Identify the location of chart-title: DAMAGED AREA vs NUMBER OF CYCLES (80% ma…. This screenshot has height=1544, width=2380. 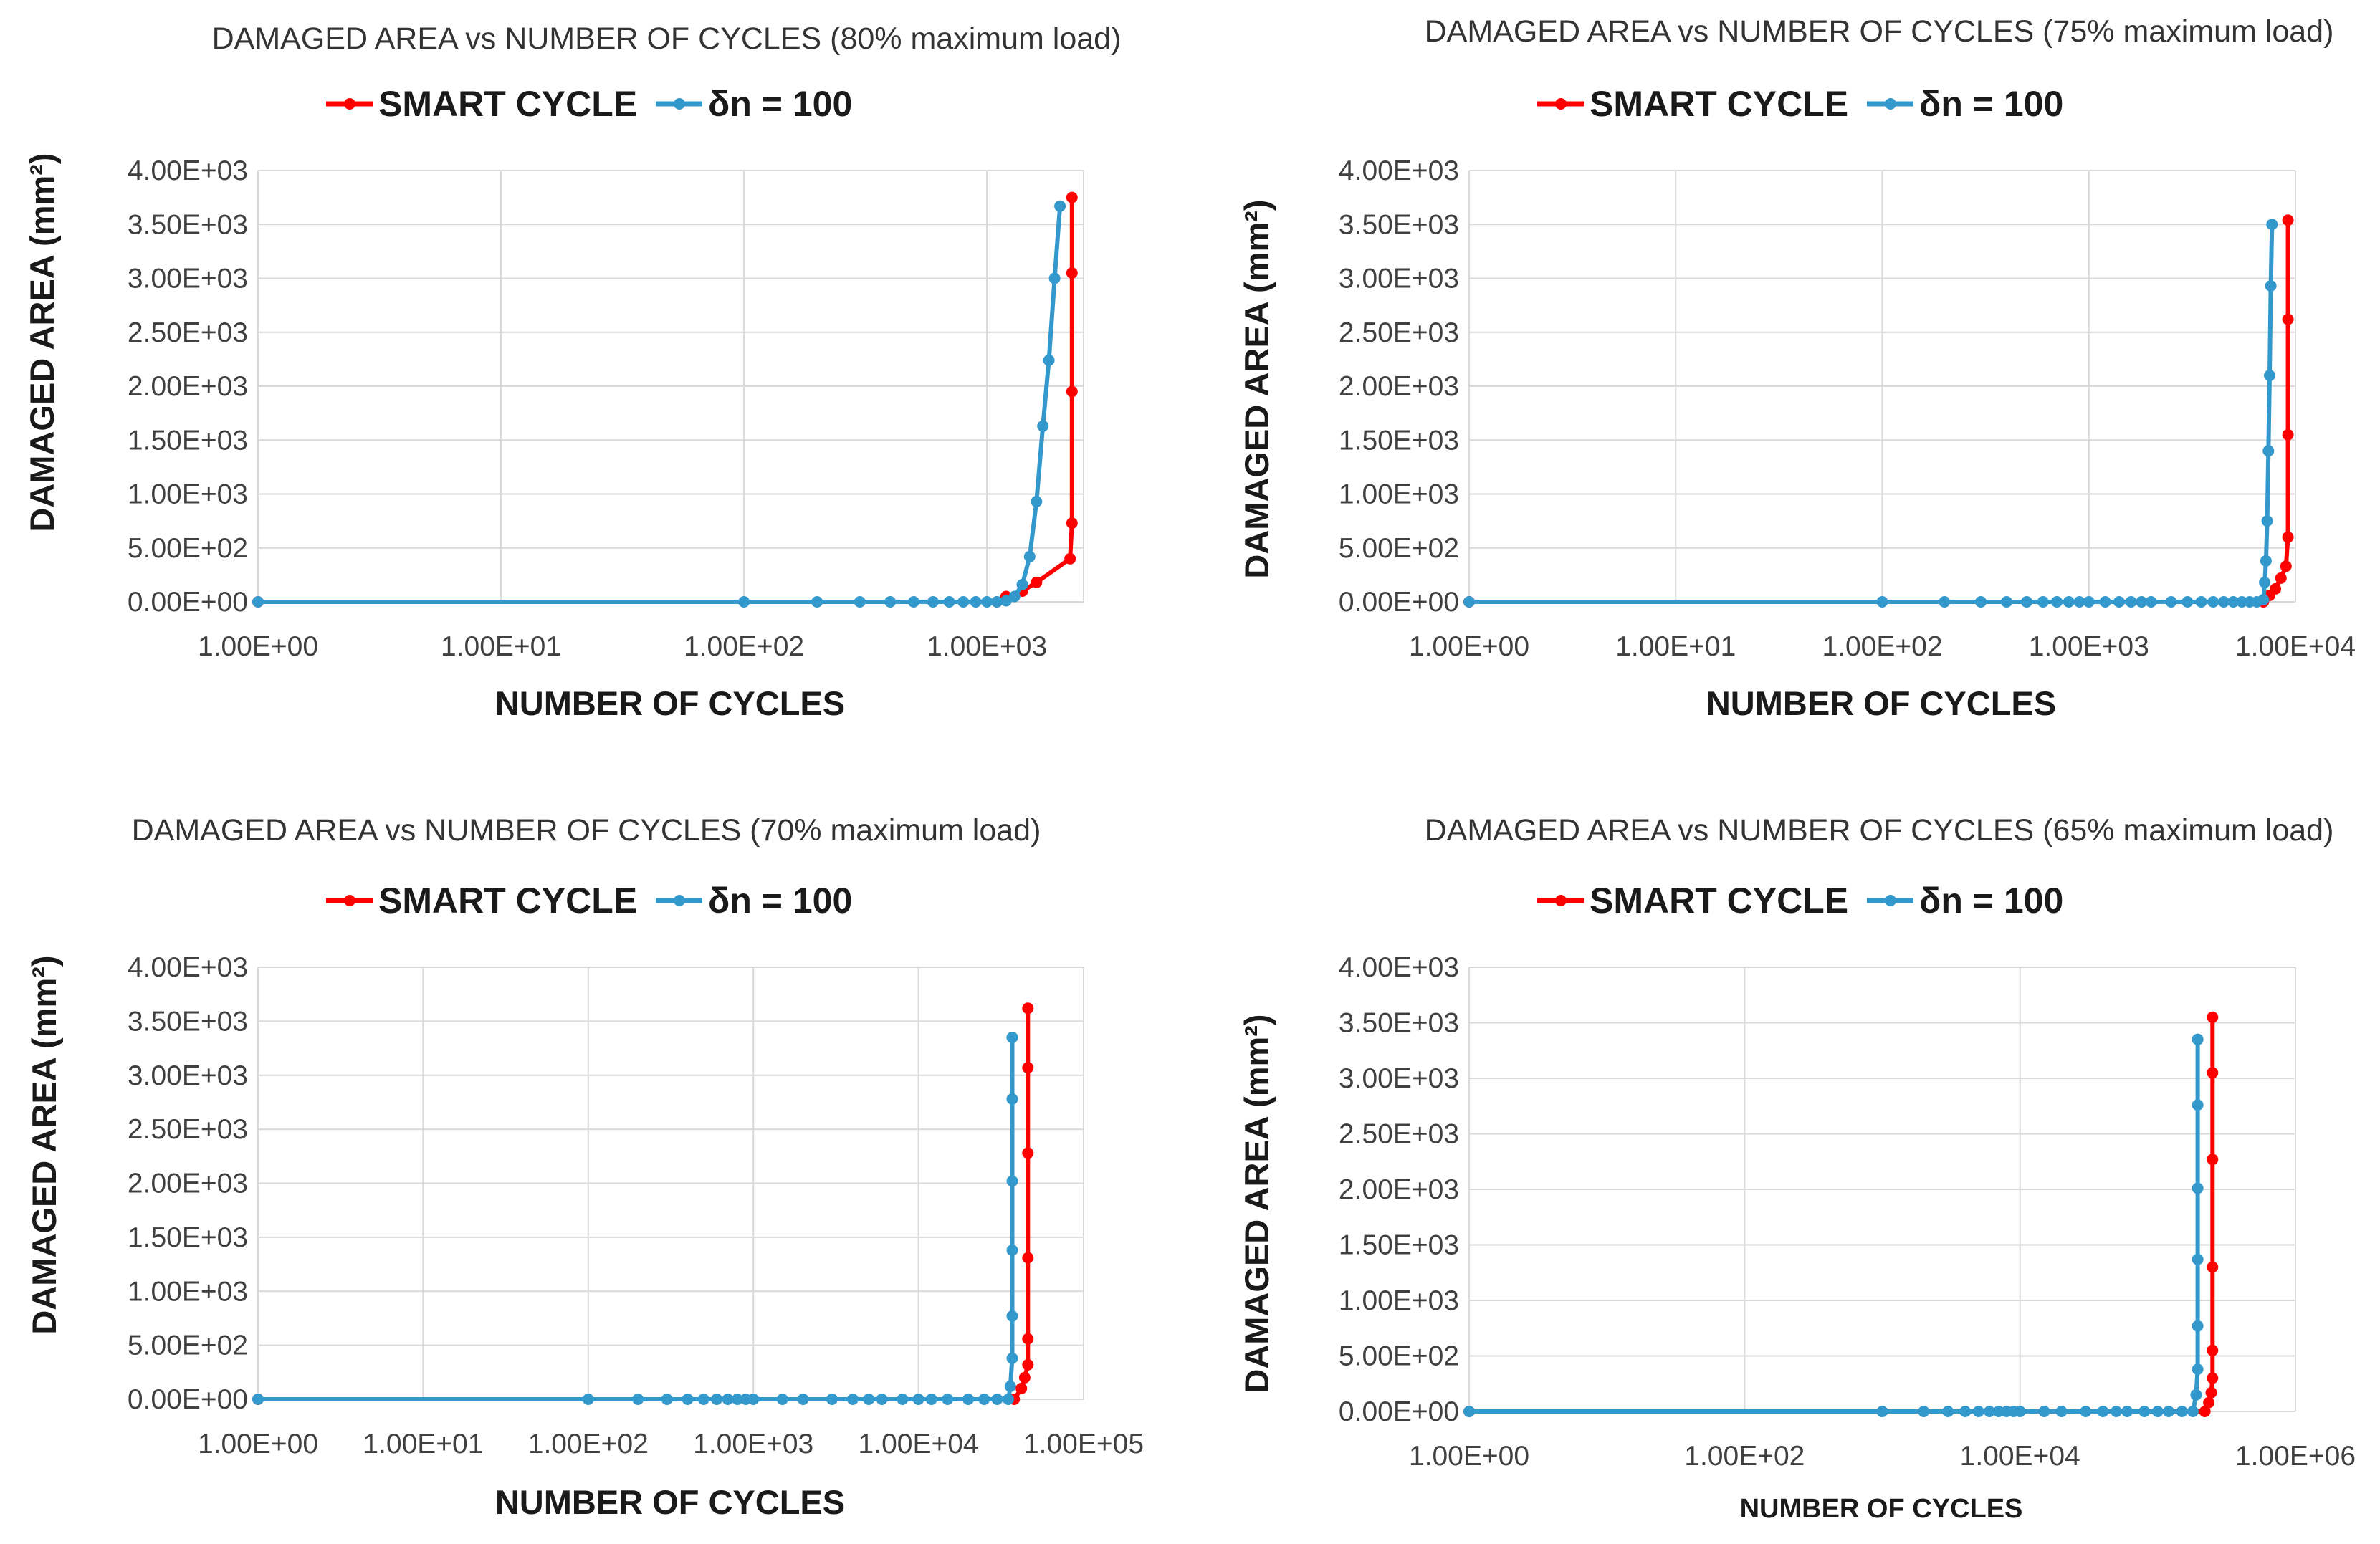
(667, 38).